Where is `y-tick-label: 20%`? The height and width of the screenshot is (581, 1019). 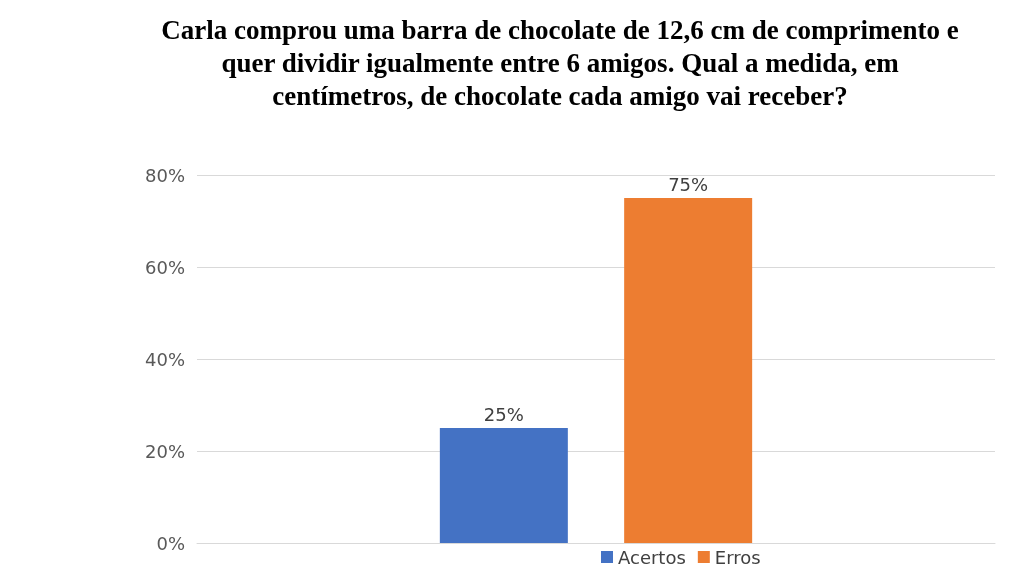 y-tick-label: 20% is located at coordinates (164, 451).